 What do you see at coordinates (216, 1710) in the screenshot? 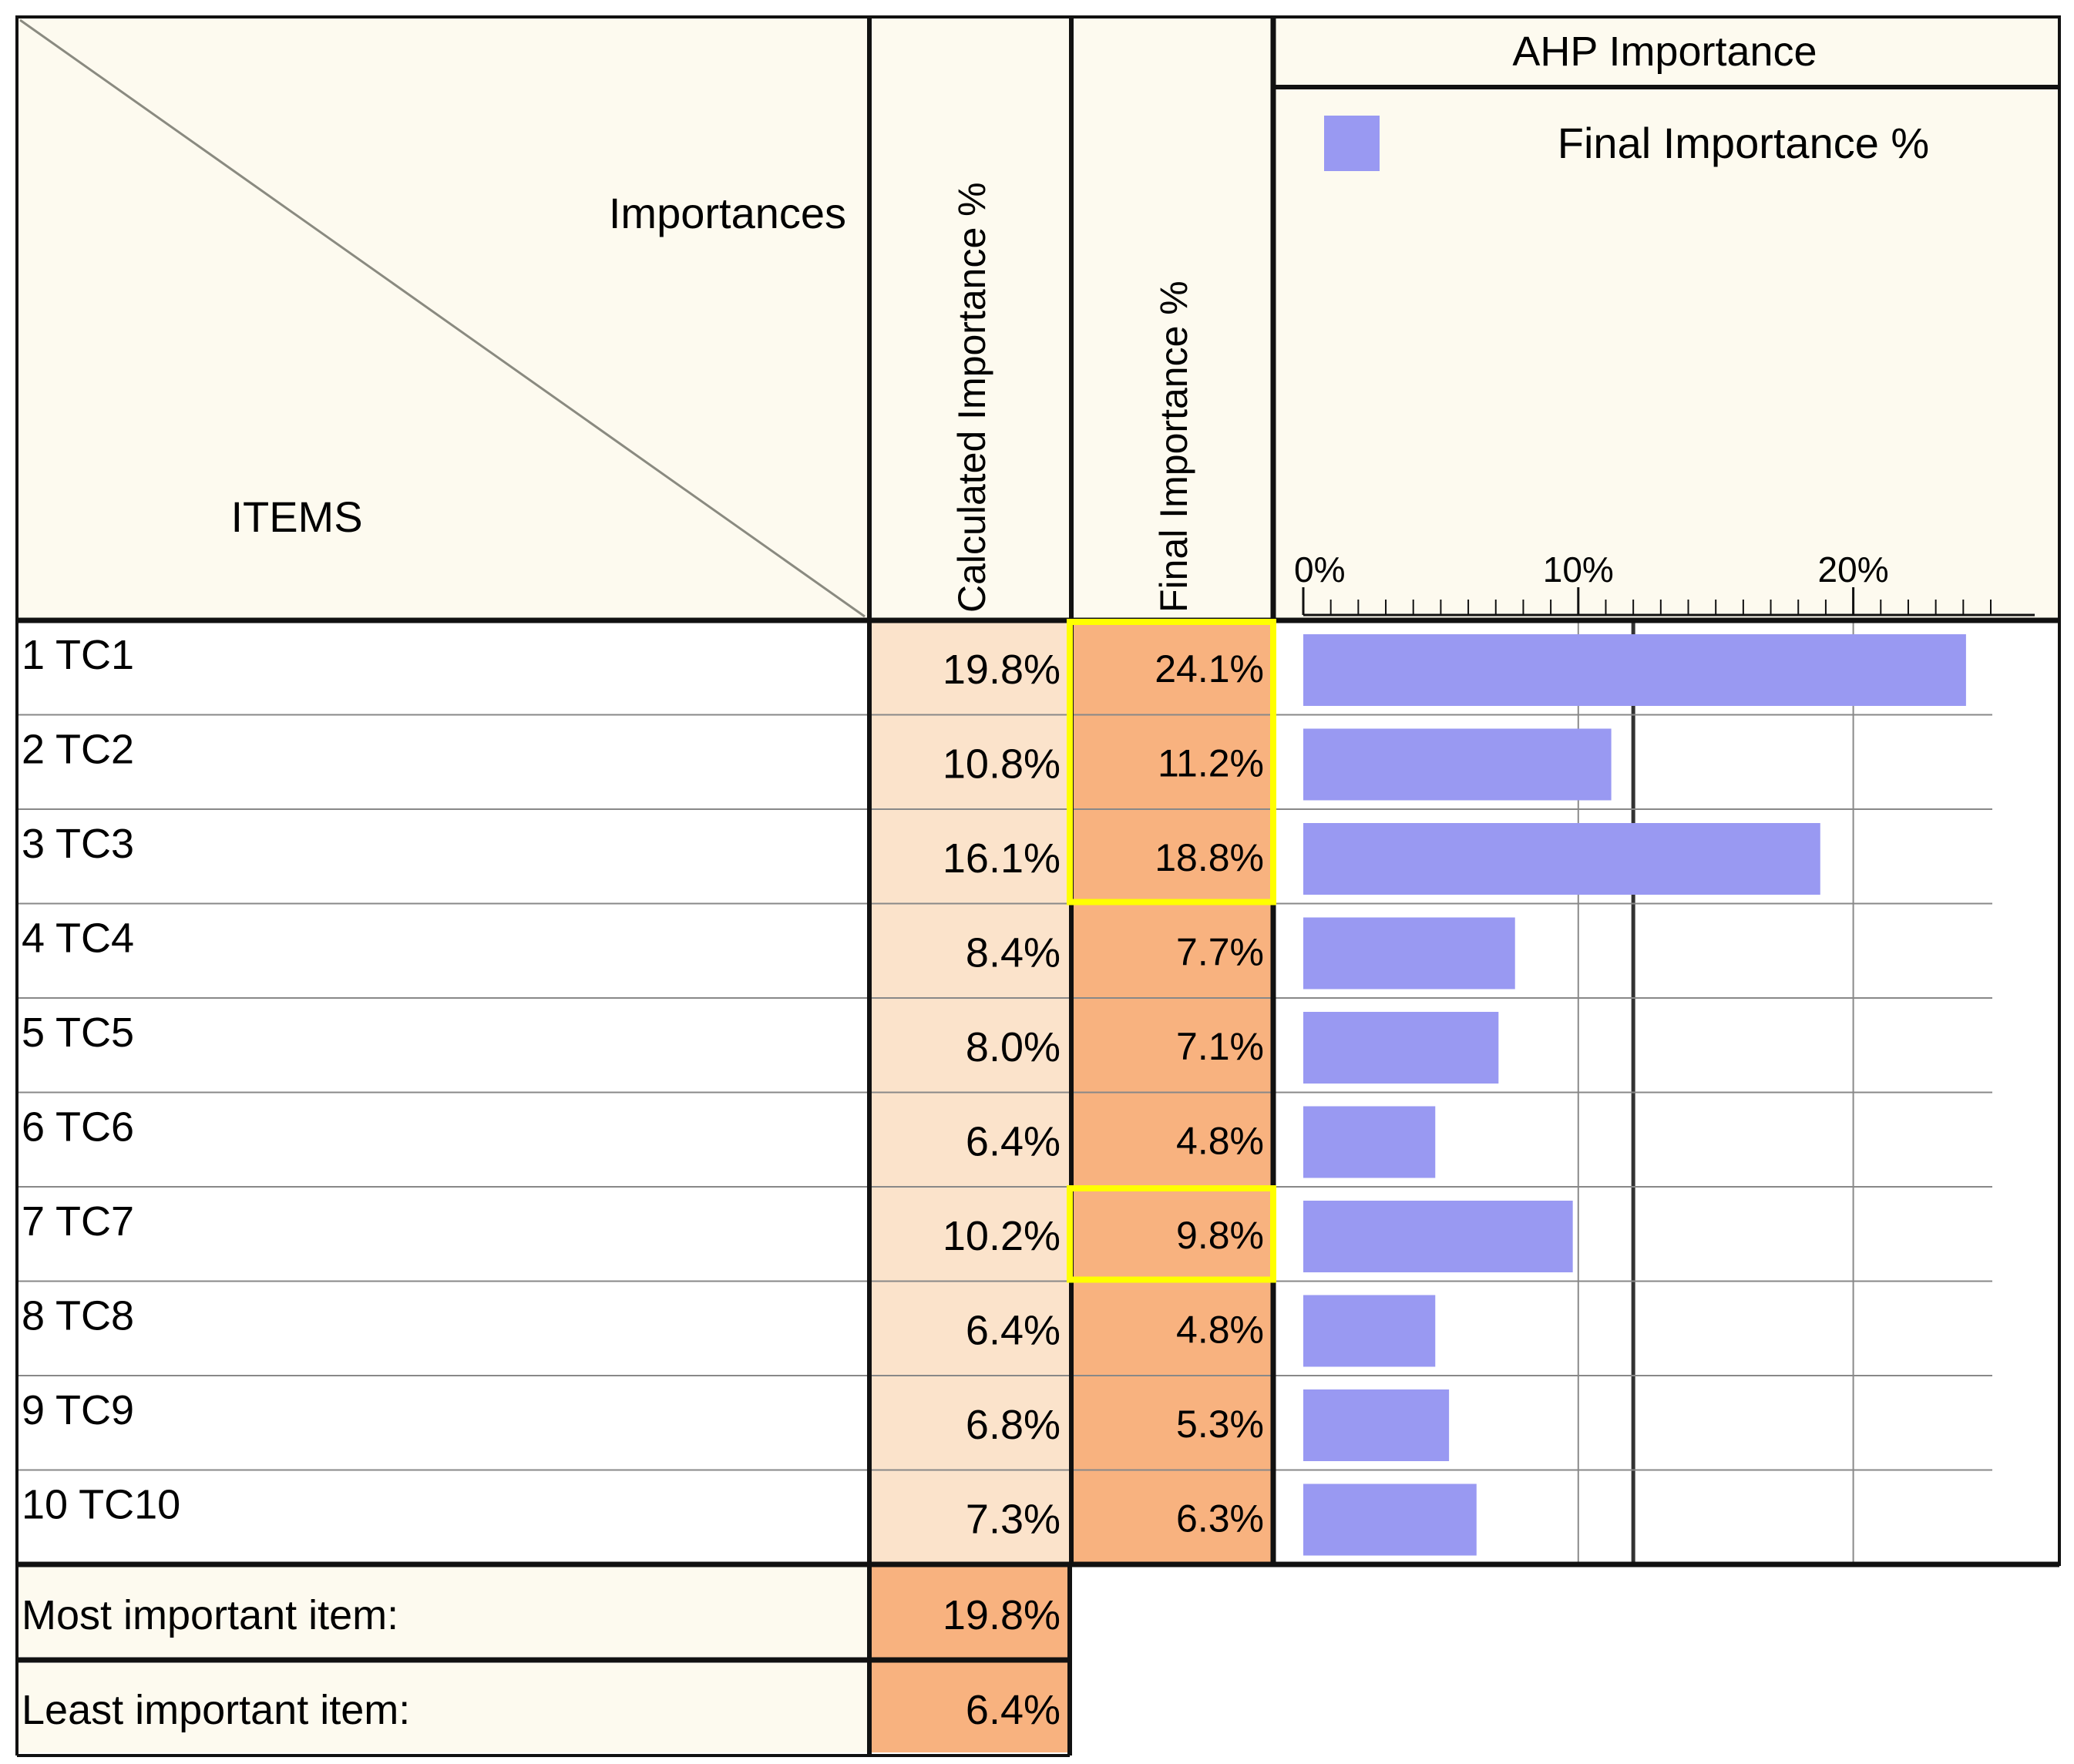
I see `least-important-label: Least important item:` at bounding box center [216, 1710].